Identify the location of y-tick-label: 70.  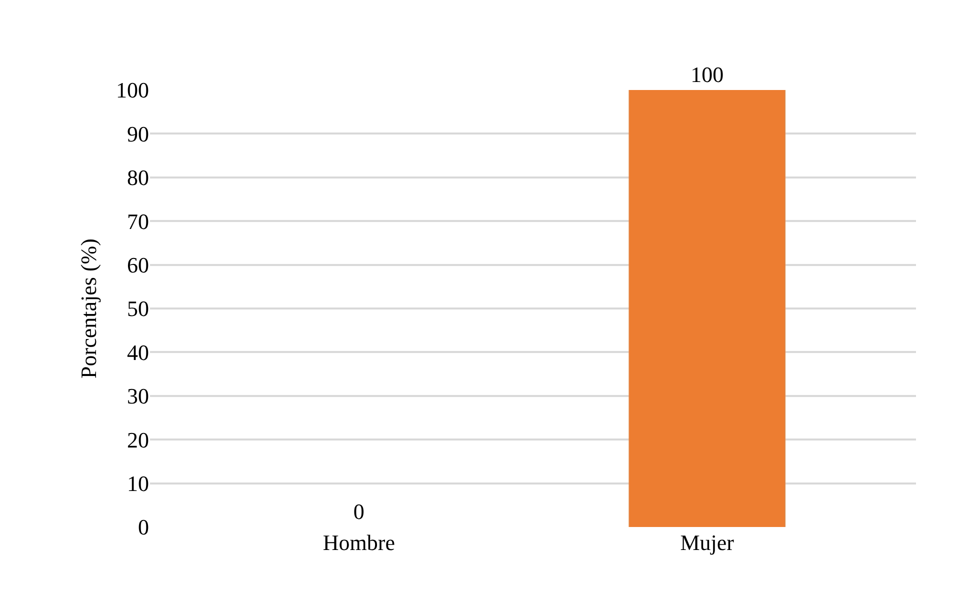
(138, 221).